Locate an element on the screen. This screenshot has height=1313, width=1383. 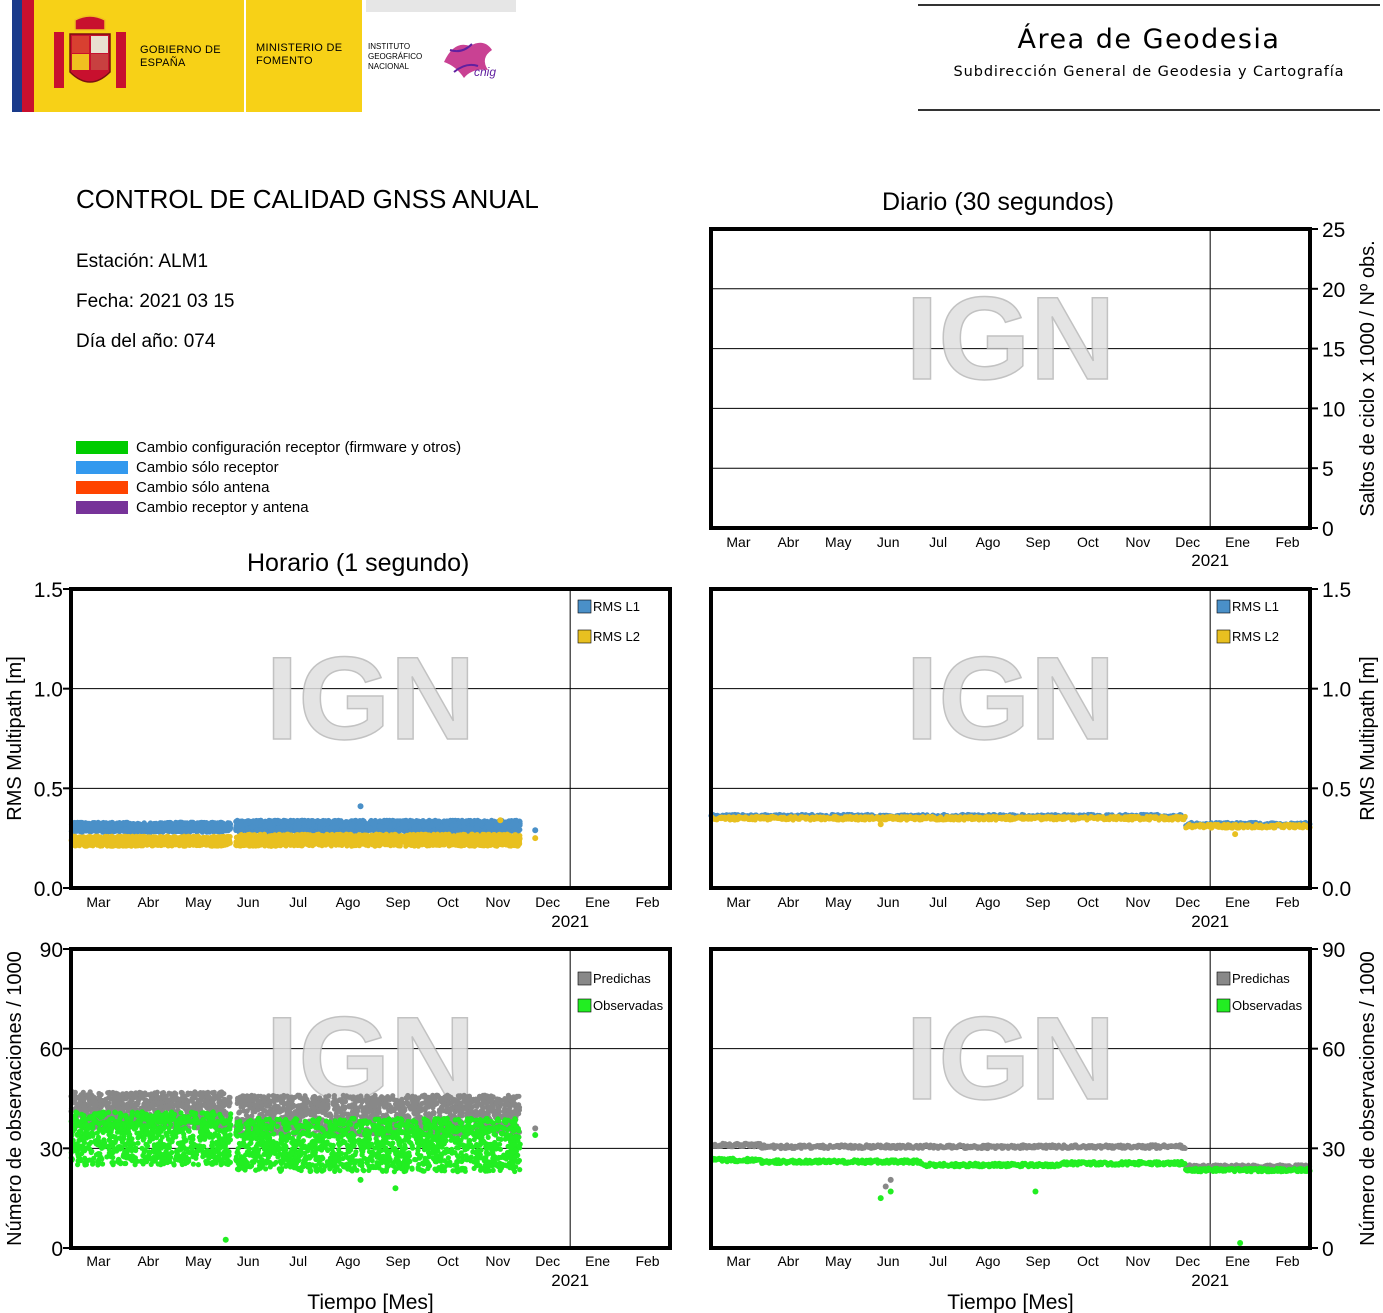
report-title: CONTROL DE CALIDAD GNSS ANUAL is located at coordinates (307, 199).